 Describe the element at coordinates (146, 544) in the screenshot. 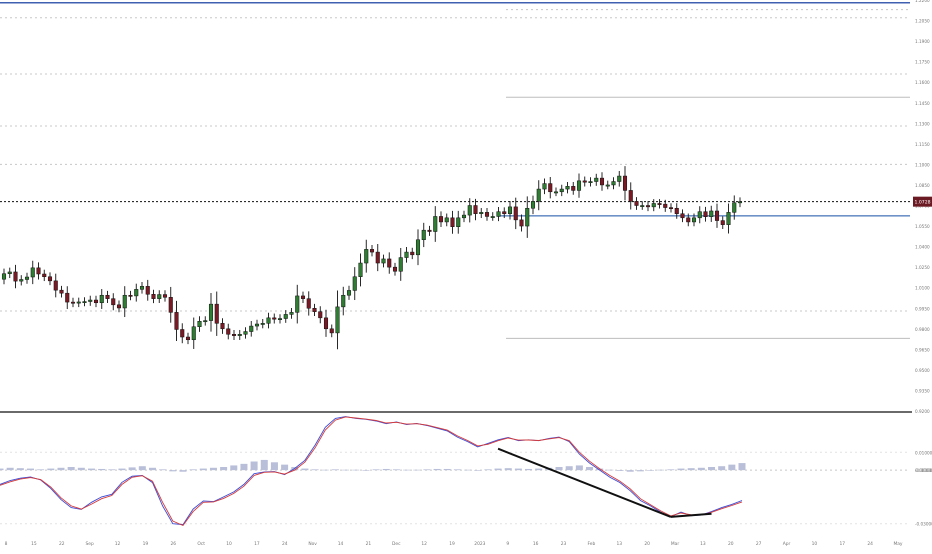

I see `x-tick-label: 19` at that location.